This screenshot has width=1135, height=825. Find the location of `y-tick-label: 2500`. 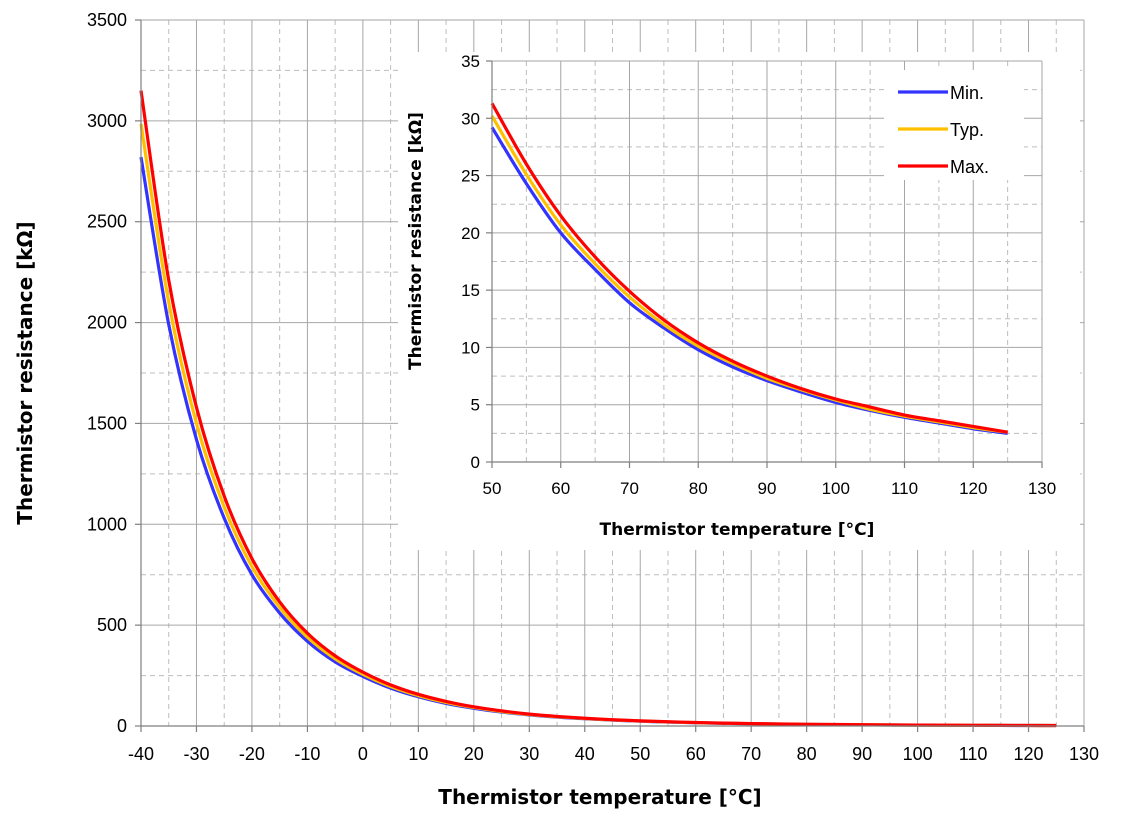

y-tick-label: 2500 is located at coordinates (107, 222).